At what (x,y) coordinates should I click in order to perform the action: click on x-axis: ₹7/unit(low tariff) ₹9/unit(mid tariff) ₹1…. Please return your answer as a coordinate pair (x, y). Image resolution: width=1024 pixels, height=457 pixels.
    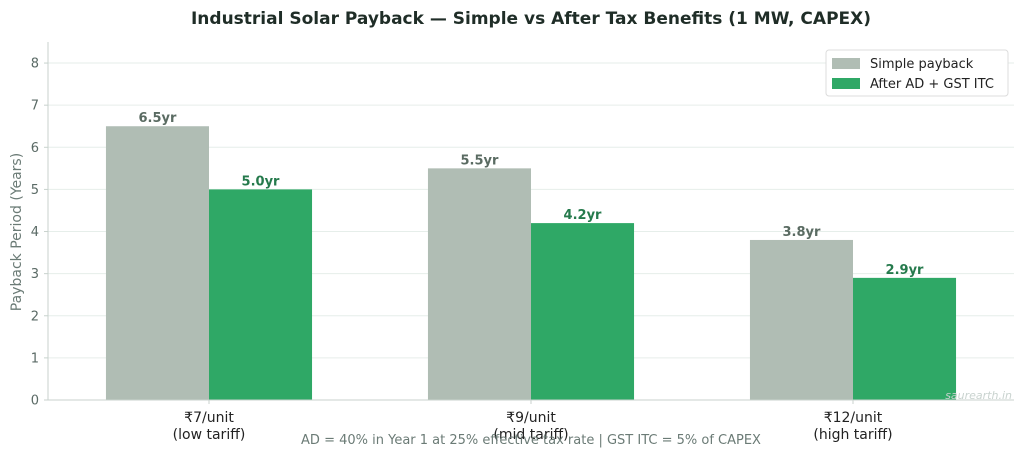
    Looking at the image, I should click on (531, 421).